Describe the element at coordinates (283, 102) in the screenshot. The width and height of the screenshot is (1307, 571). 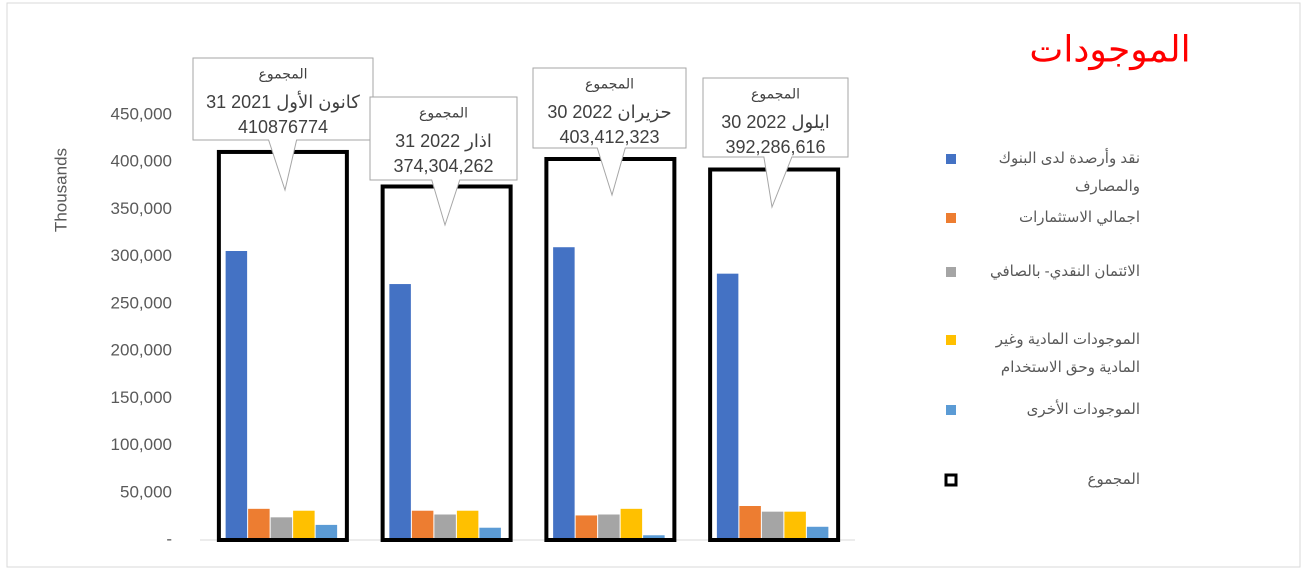
I see `callout-category: 31 كانون الأول 2021` at that location.